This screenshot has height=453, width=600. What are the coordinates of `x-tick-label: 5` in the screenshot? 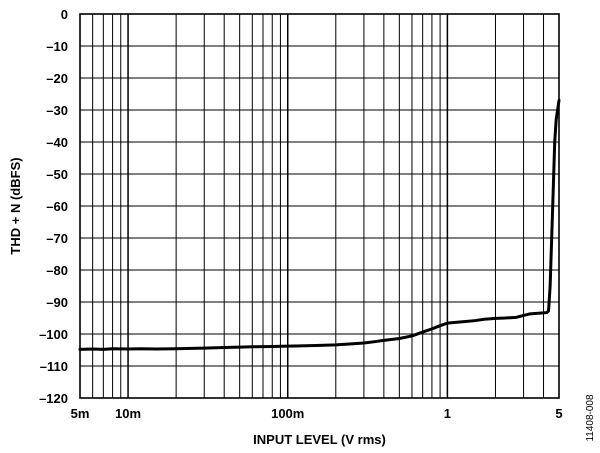 It's located at (558, 413).